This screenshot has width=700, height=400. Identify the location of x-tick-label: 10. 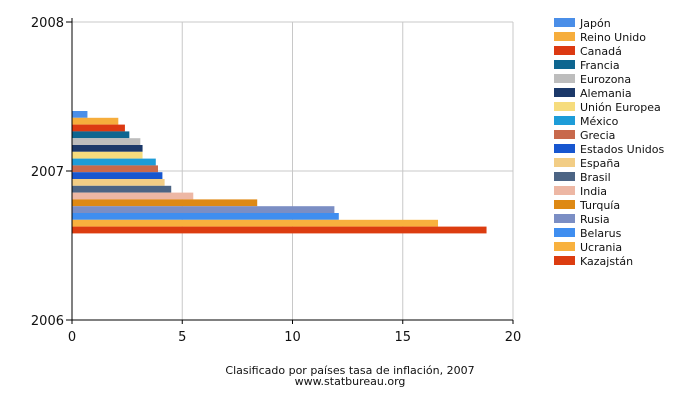
(292, 337).